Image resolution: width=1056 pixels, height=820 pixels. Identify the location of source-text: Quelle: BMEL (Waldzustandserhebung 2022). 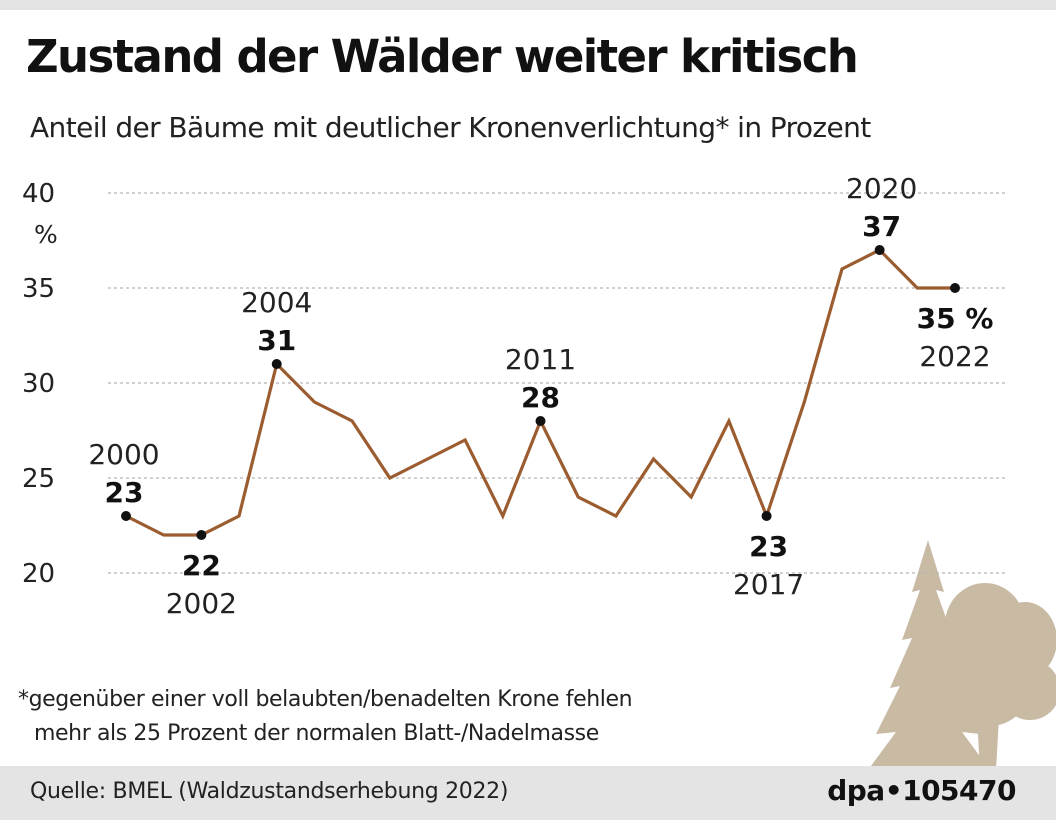
(269, 791).